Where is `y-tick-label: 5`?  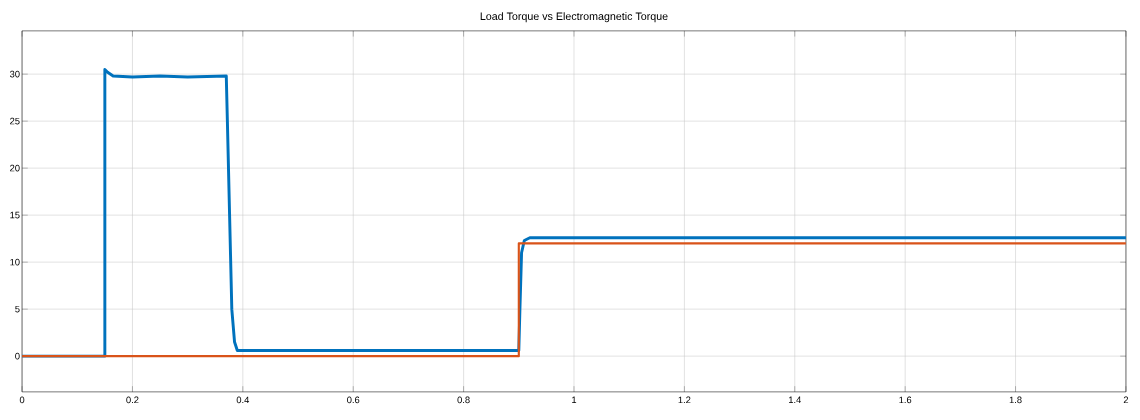
y-tick-label: 5 is located at coordinates (17, 309).